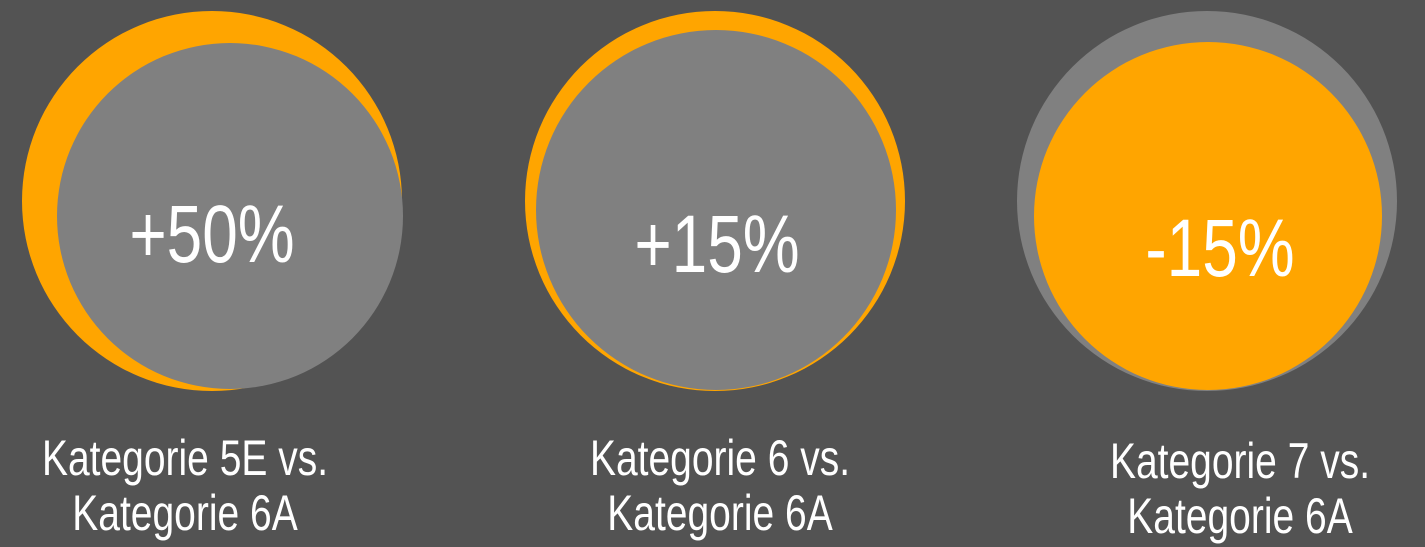 The height and width of the screenshot is (547, 1425). I want to click on caption-line: Kategorie 7 vs., so click(1240, 460).